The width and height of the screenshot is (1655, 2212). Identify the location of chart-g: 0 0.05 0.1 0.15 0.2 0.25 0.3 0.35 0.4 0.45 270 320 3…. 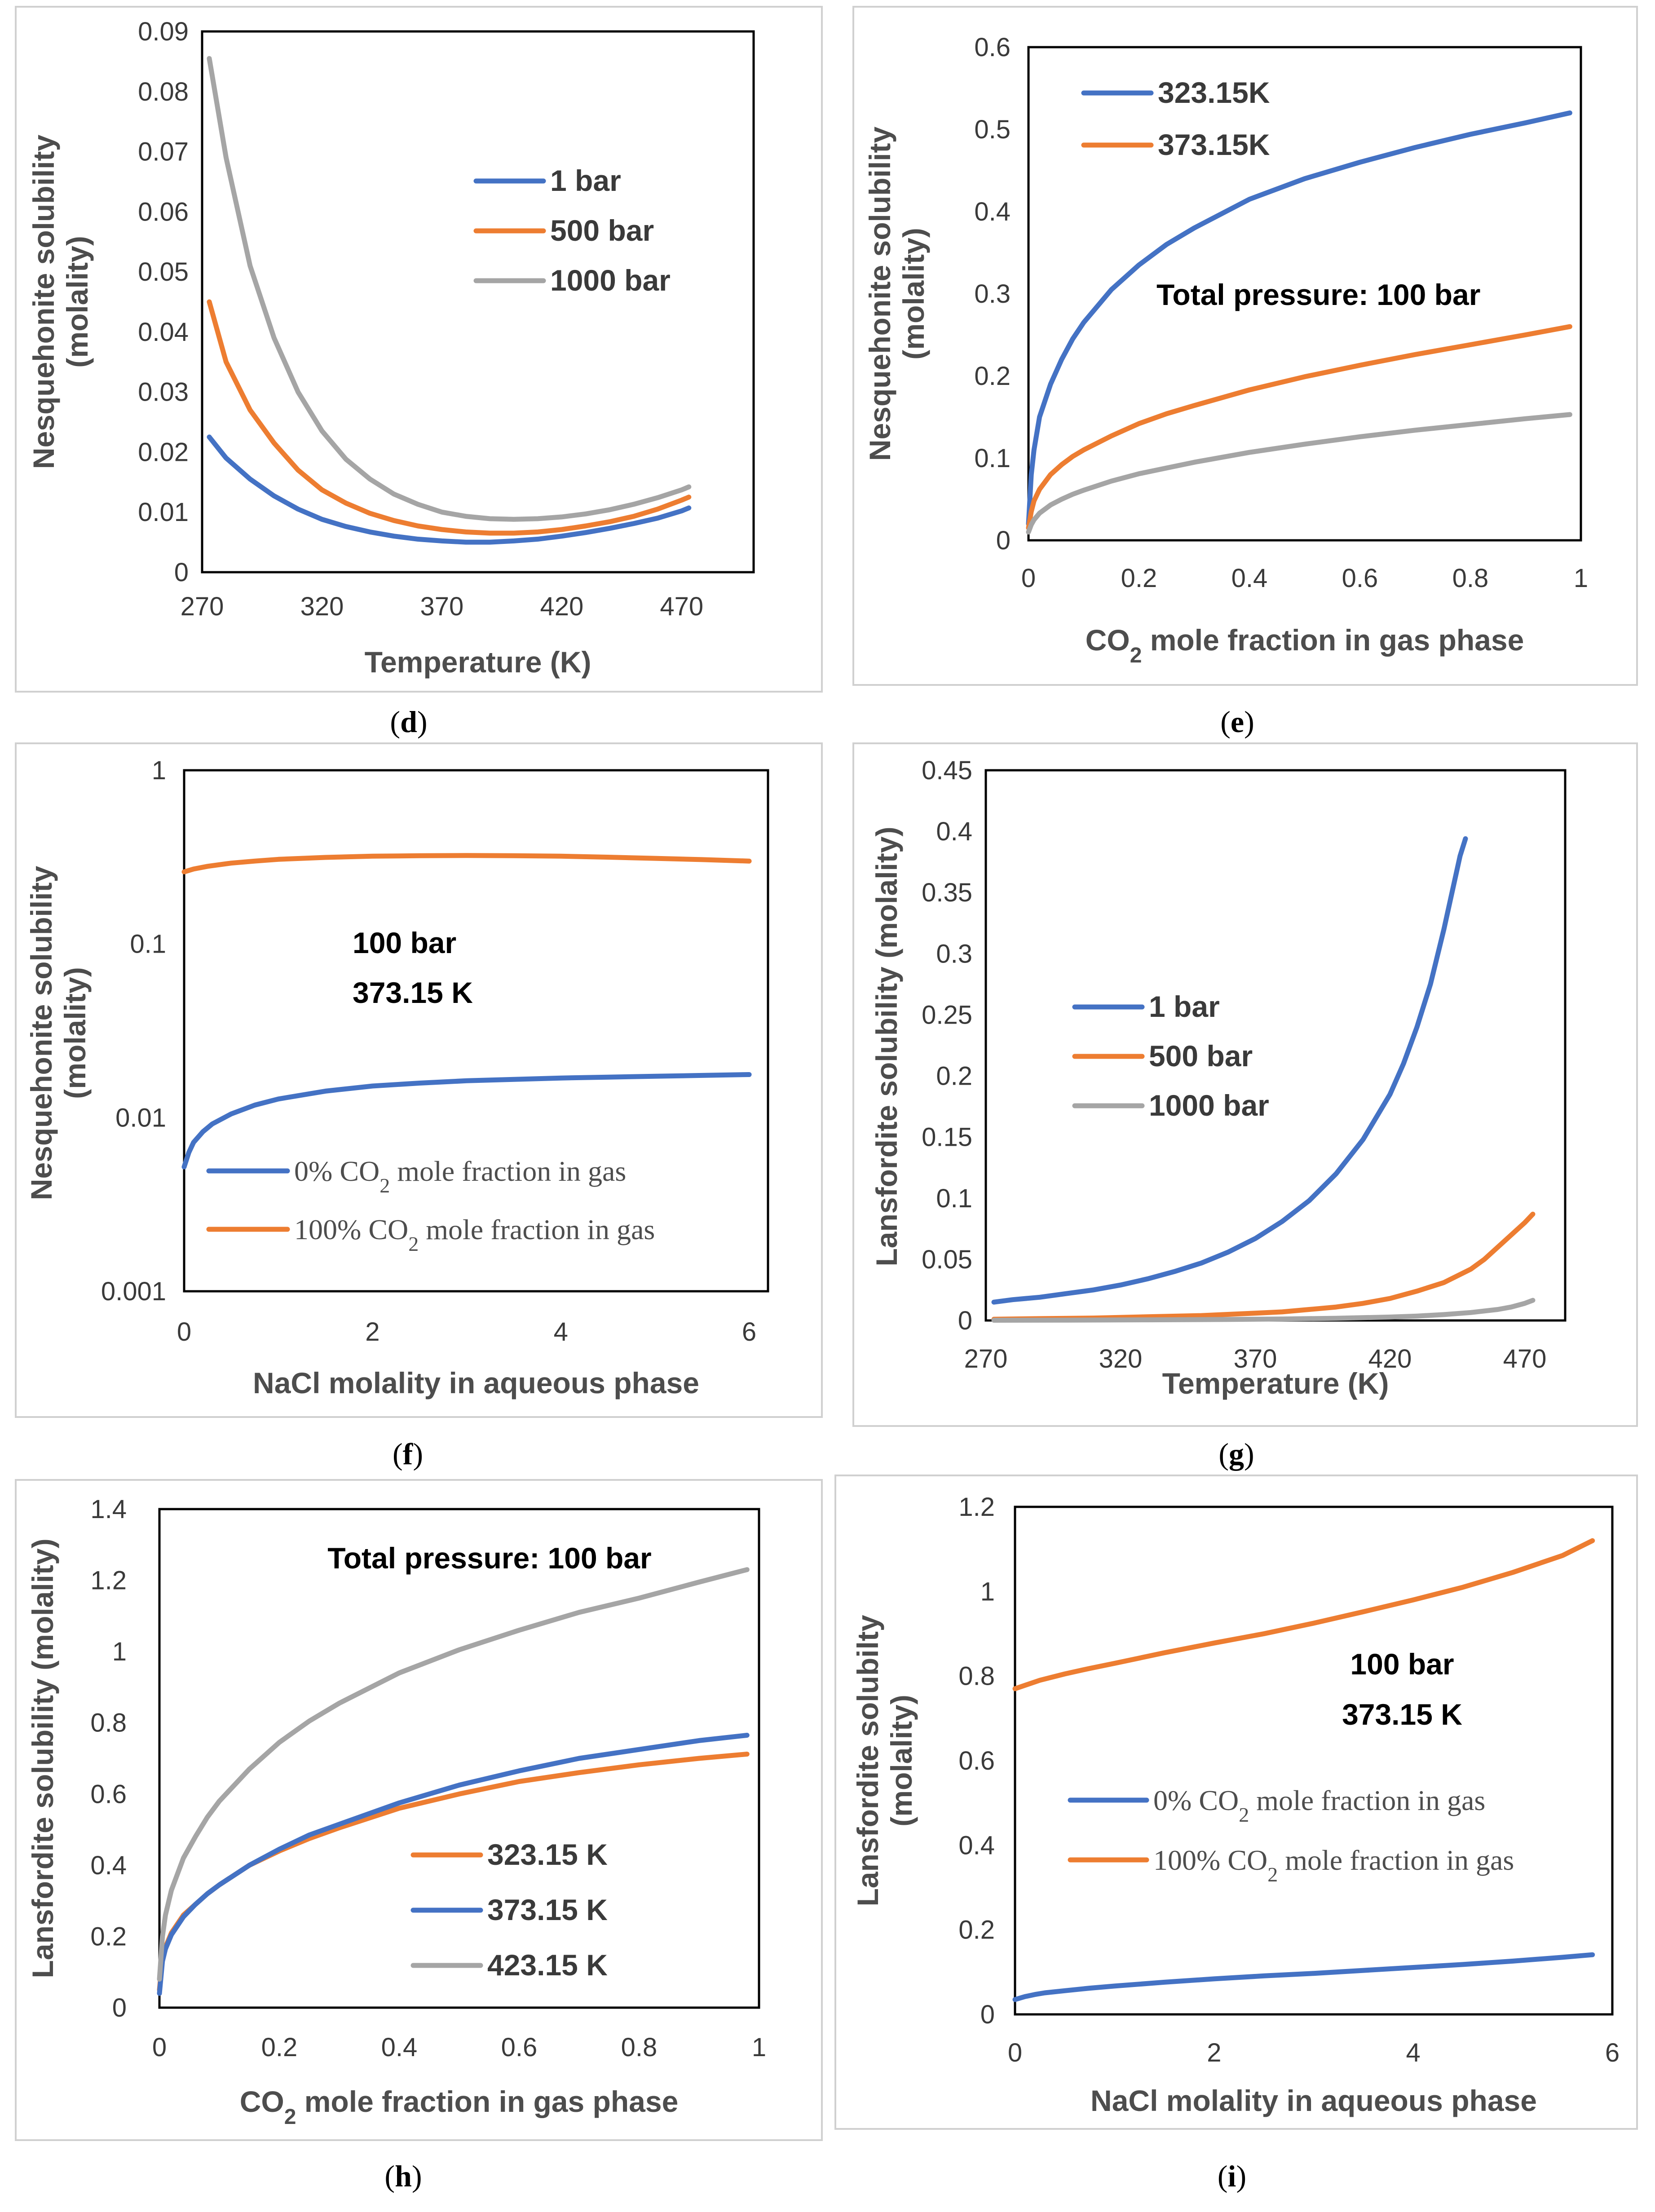
(1208, 1078).